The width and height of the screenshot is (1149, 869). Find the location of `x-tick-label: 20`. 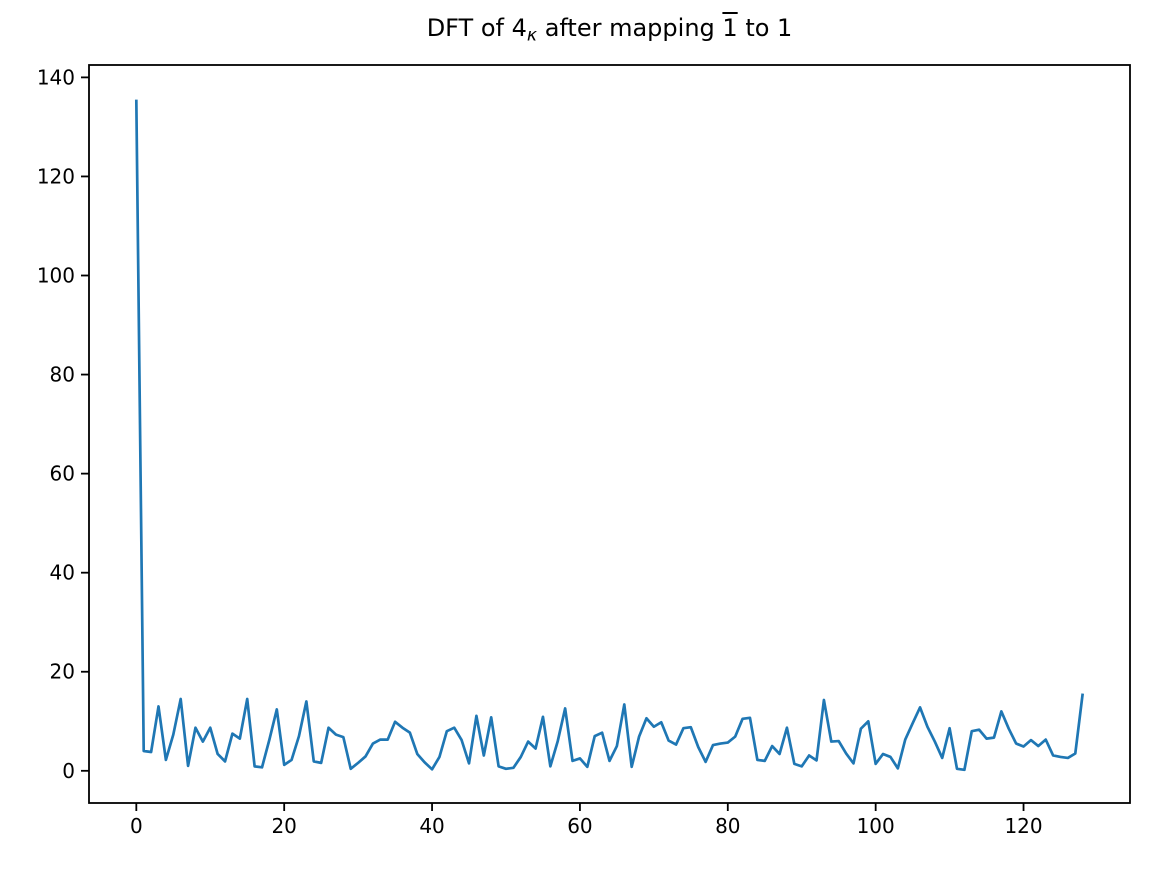

x-tick-label: 20 is located at coordinates (283, 826).